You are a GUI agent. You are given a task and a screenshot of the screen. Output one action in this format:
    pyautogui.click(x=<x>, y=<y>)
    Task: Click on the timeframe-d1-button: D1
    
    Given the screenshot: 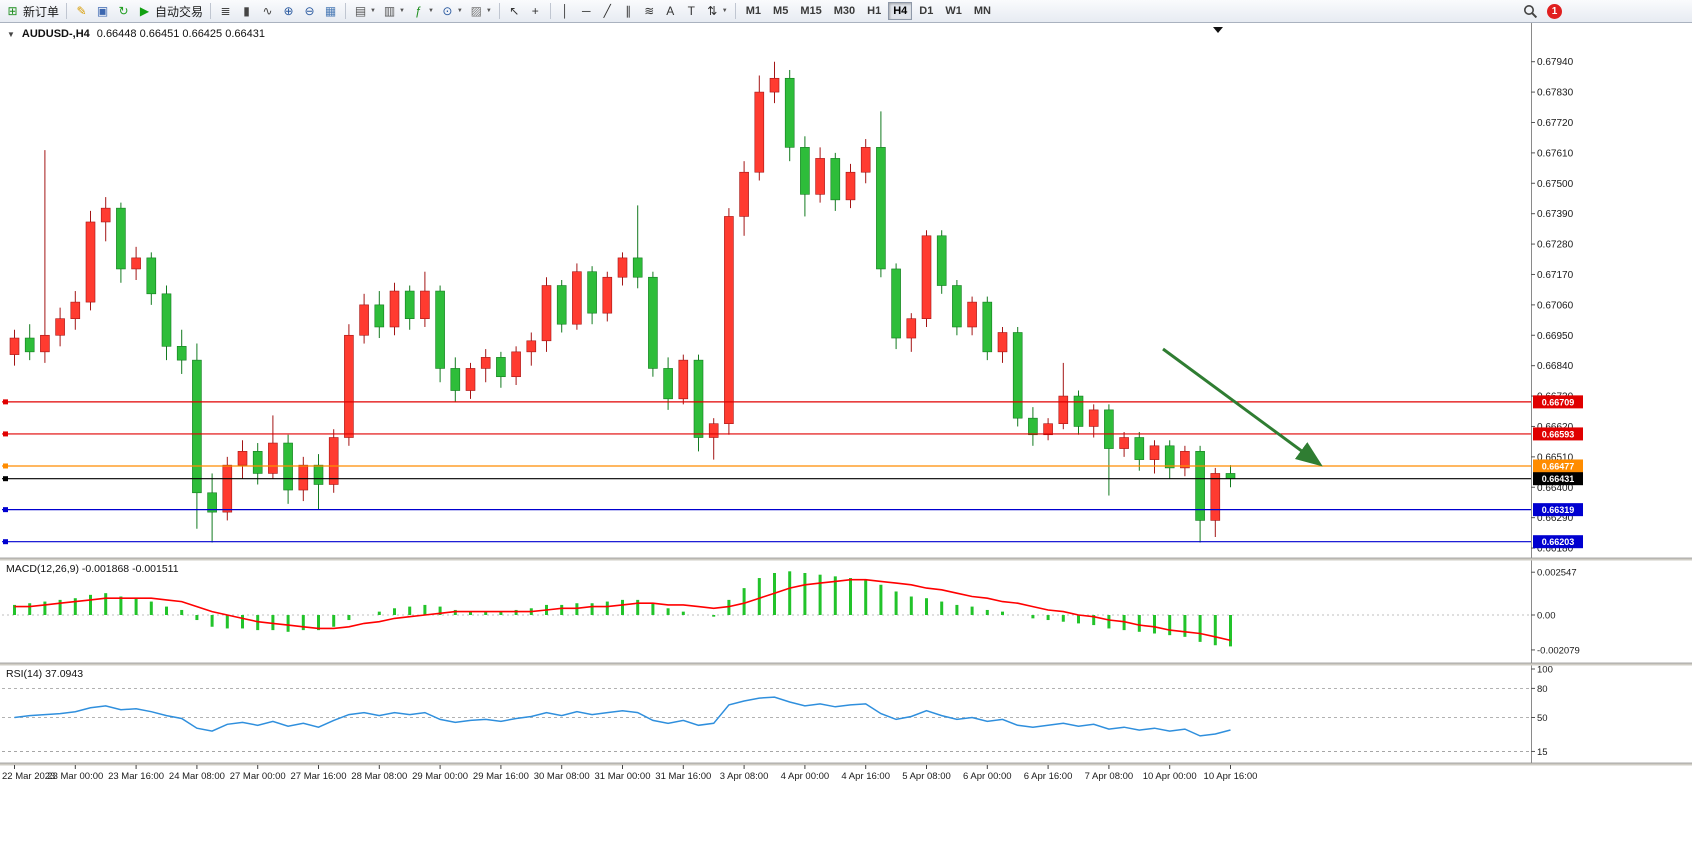 What is the action you would take?
    pyautogui.click(x=926, y=11)
    